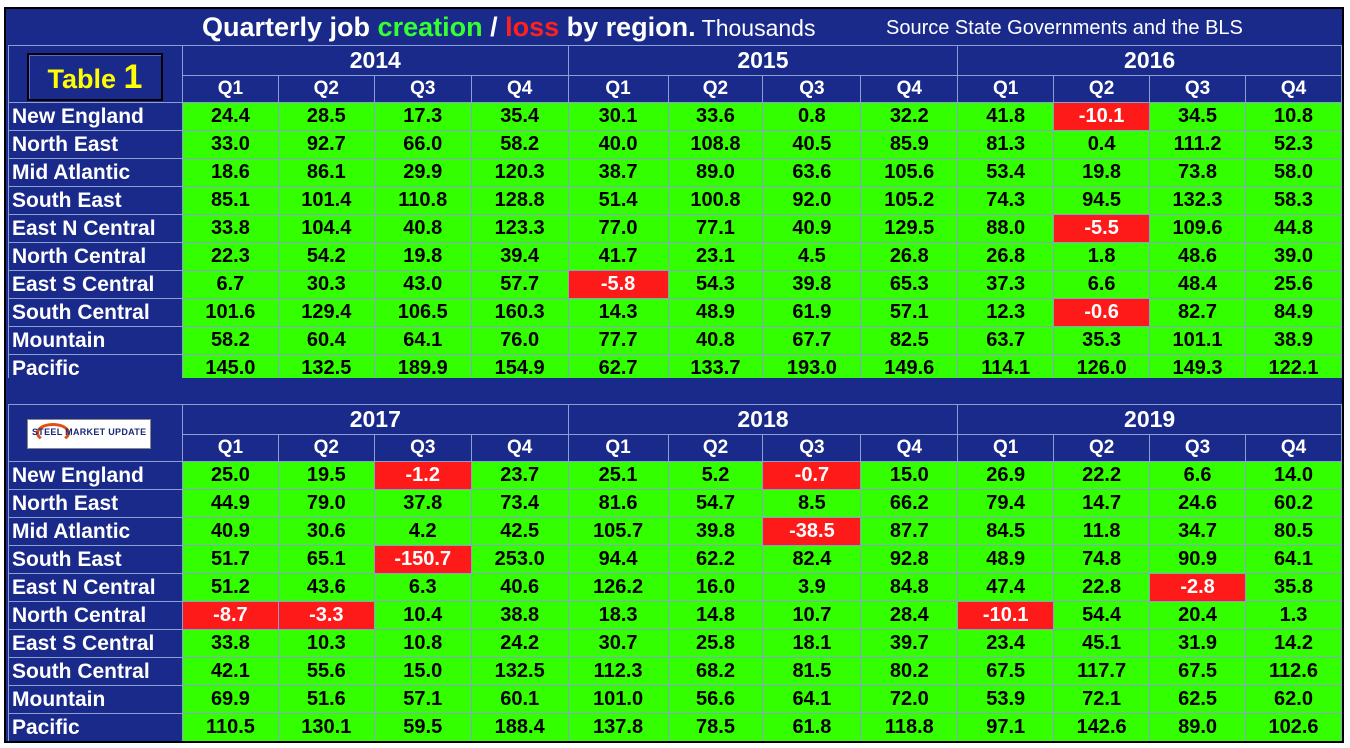 This screenshot has width=1350, height=748. Describe the element at coordinates (1197, 615) in the screenshot. I see `creation-cell: 20.4` at that location.